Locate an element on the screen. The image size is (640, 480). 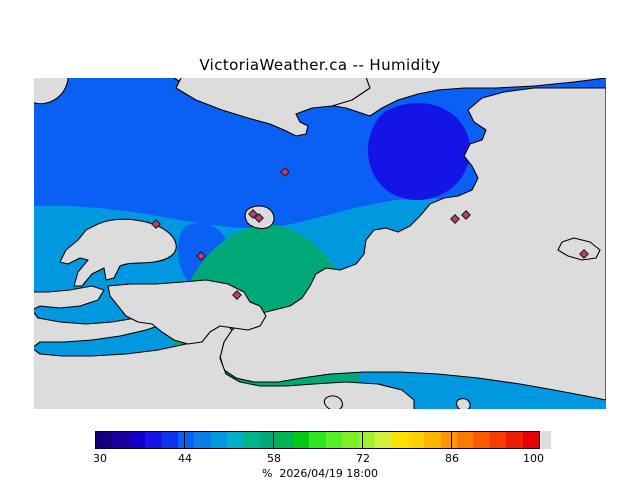
legend: 30 44 58 72 86 100 % 2026/04/19 18:00 is located at coordinates (320, 452).